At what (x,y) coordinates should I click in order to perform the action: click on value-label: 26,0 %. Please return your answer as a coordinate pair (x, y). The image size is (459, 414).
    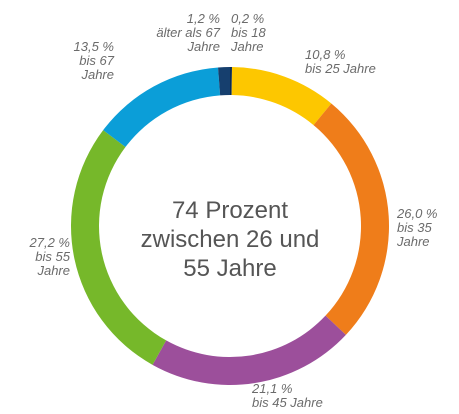
    Looking at the image, I should click on (417, 213).